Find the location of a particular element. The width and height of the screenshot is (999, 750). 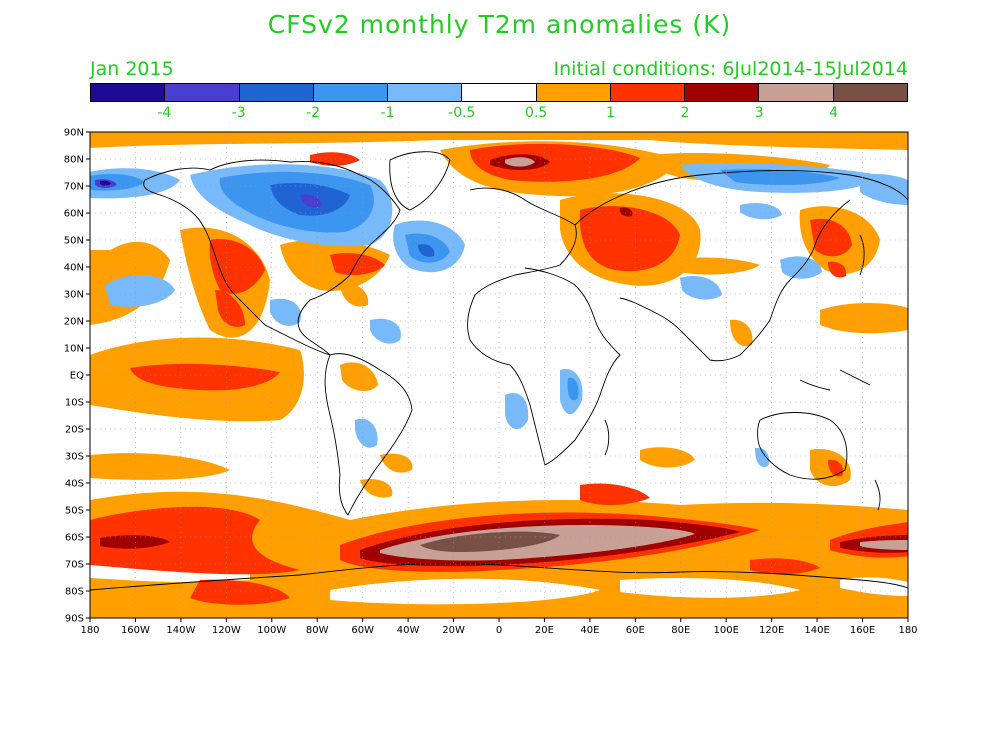

colorbar-tick-label: -2 is located at coordinates (313, 113).